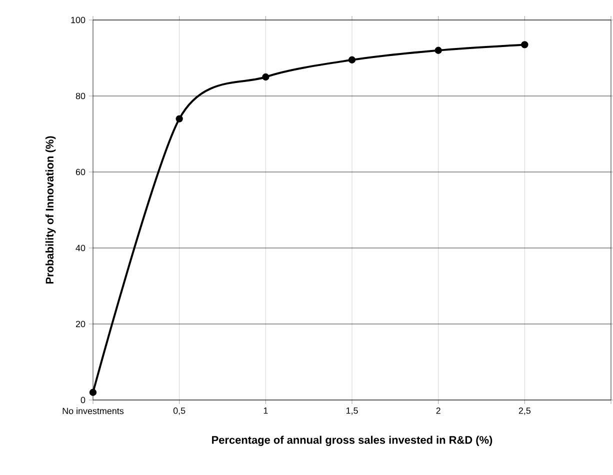  I want to click on x-tick-label: 2, so click(438, 411).